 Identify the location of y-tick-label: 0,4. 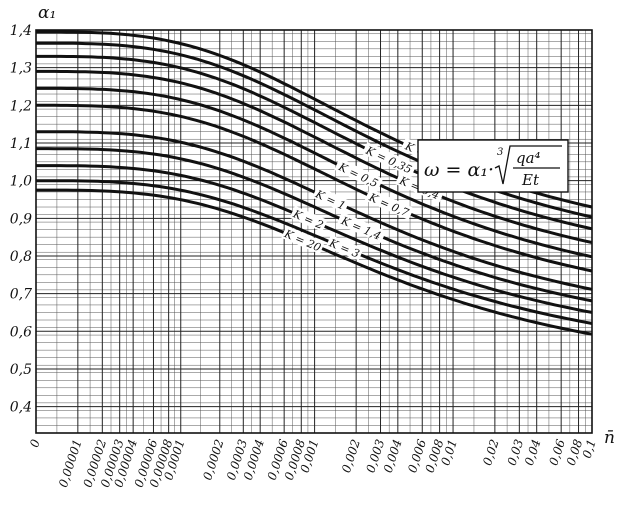
(21, 408).